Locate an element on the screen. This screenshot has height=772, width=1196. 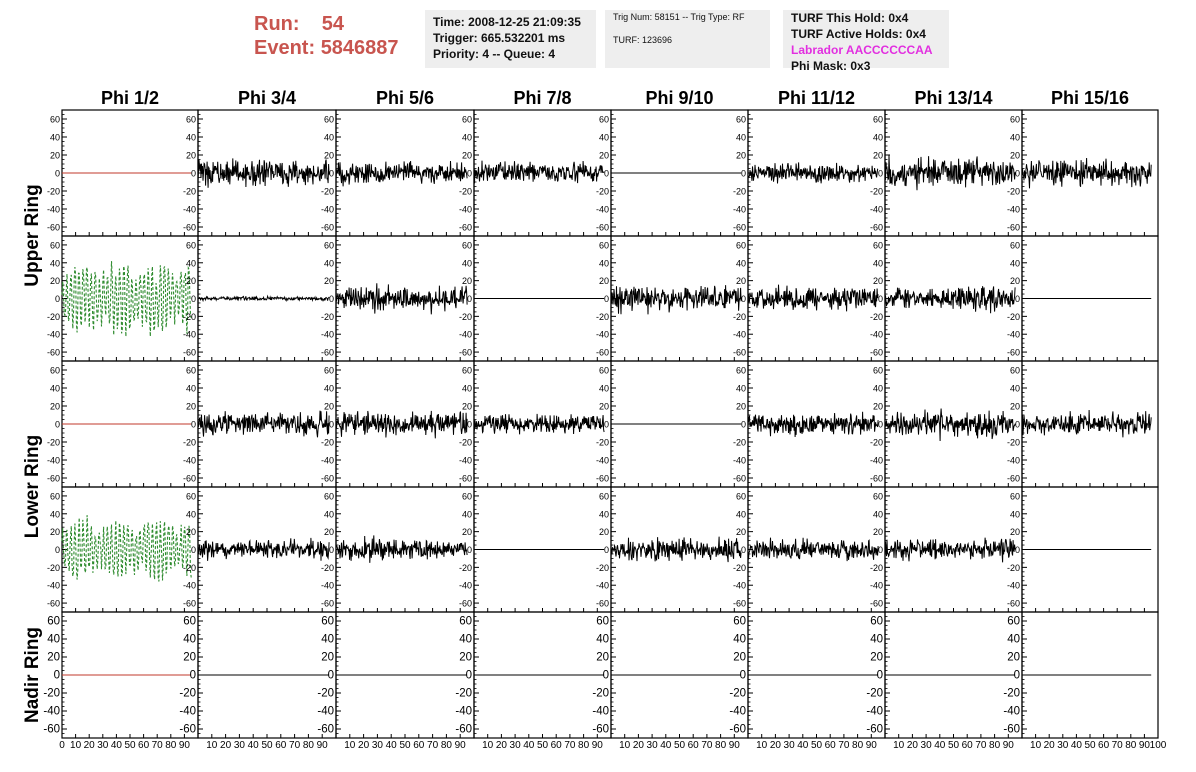
column-header: Phi 5/6 is located at coordinates (405, 98).